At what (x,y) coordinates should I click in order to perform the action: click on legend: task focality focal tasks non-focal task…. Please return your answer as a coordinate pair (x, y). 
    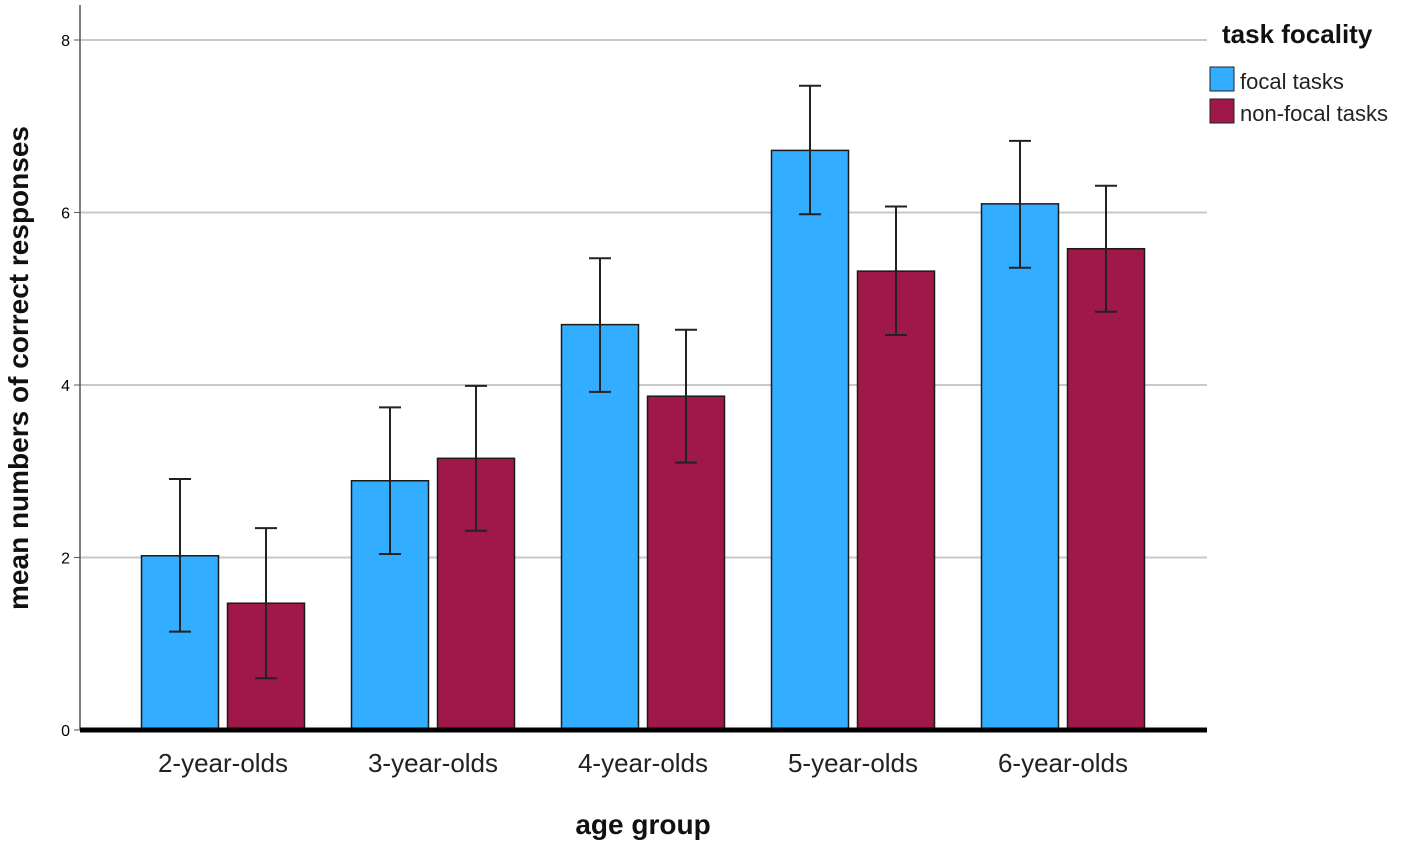
    Looking at the image, I should click on (1298, 72).